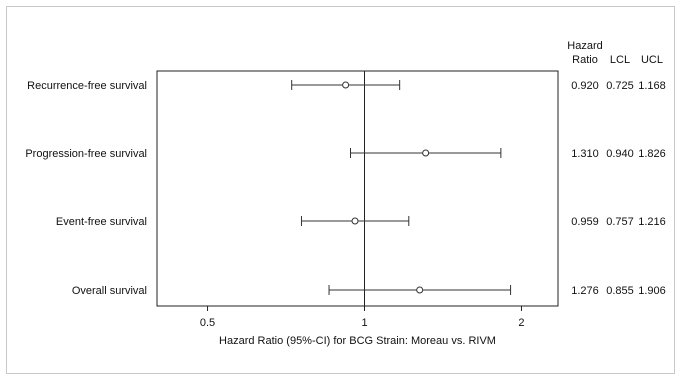  I want to click on ucl-value: 1.826, so click(652, 154).